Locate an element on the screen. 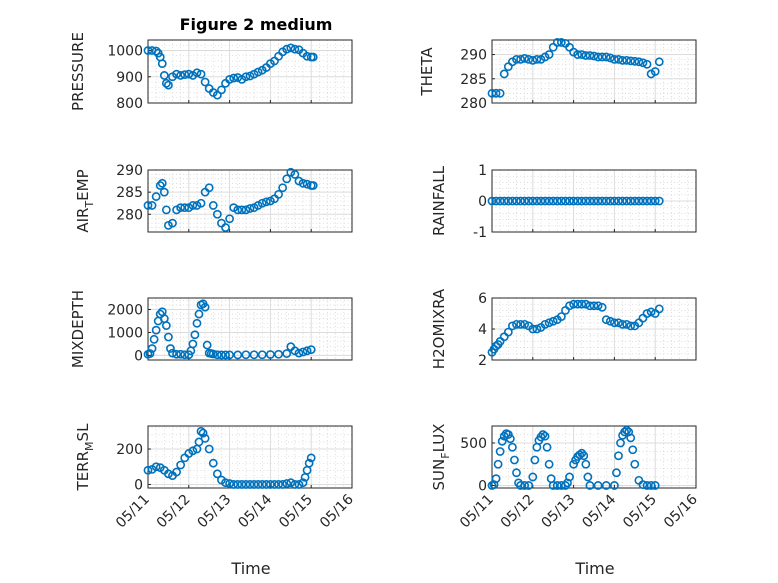  y-tick-label: 285 is located at coordinates (129, 193).